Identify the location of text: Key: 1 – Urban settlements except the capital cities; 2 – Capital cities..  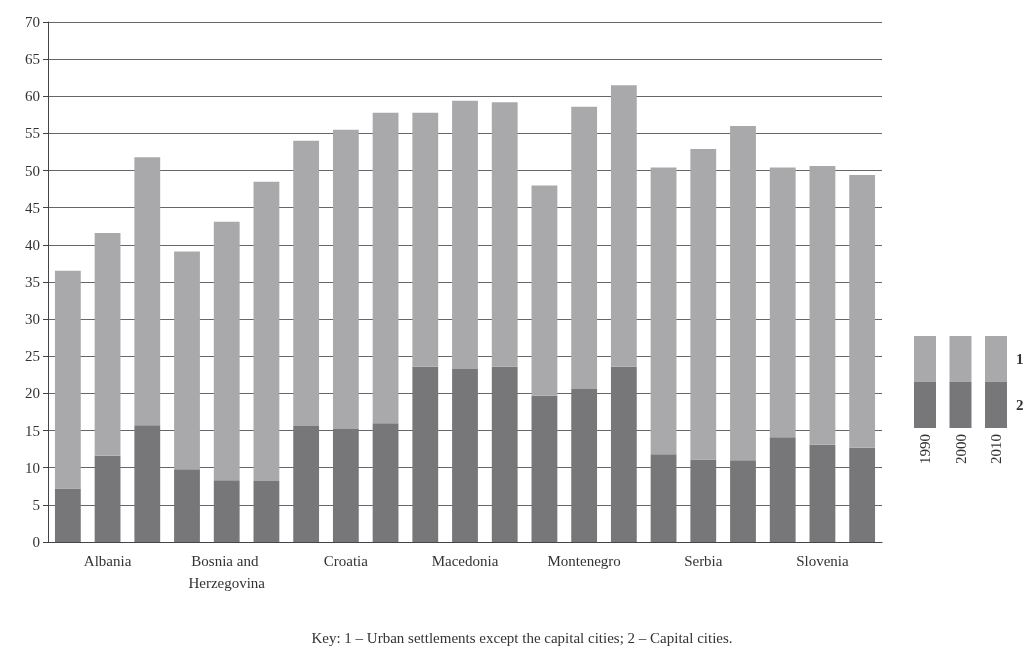
(522, 637).